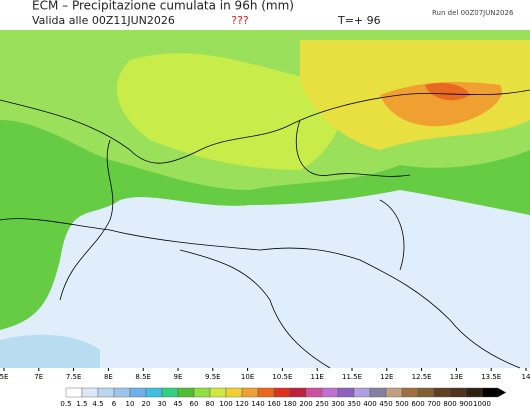  I want to click on x-tick-label: 8.5E, so click(143, 377).